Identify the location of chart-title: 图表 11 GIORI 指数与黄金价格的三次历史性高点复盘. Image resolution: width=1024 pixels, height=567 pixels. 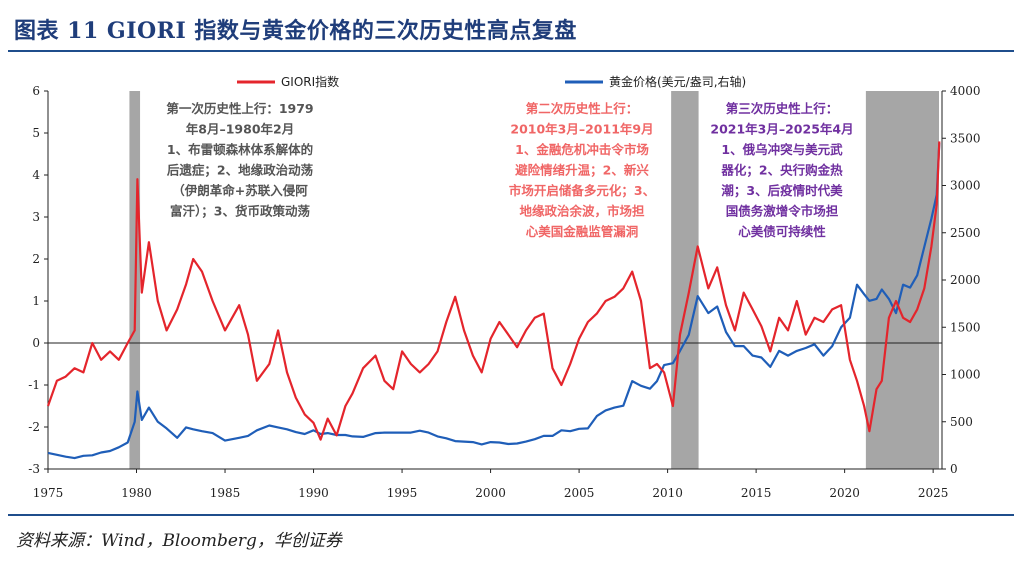
(295, 31).